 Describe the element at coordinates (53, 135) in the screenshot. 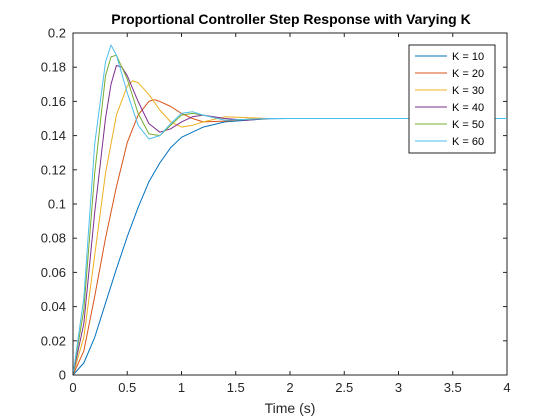

I see `y-tick-label: 0.14` at that location.